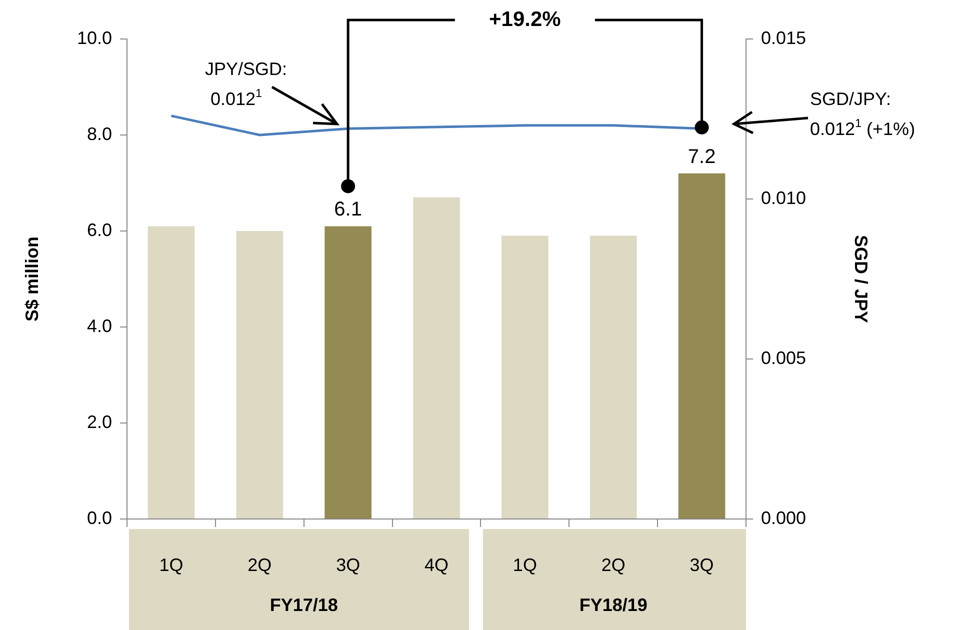 This screenshot has width=957, height=630. I want to click on y2-tick-label: 0.015, so click(783, 38).